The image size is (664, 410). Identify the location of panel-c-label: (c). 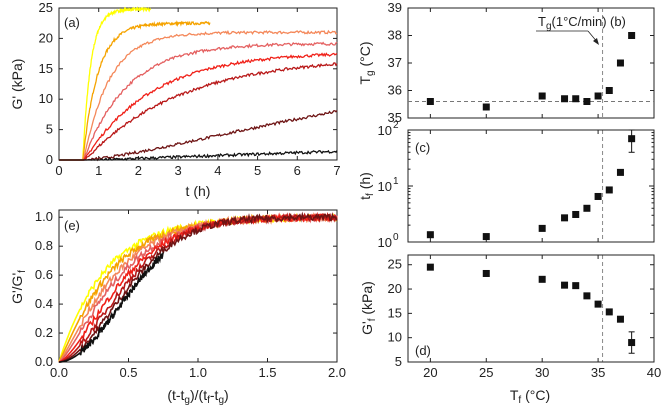
(422, 147).